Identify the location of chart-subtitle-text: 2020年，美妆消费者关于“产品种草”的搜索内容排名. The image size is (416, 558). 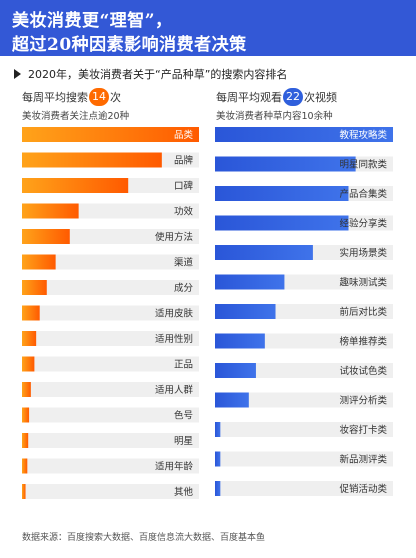
(158, 74).